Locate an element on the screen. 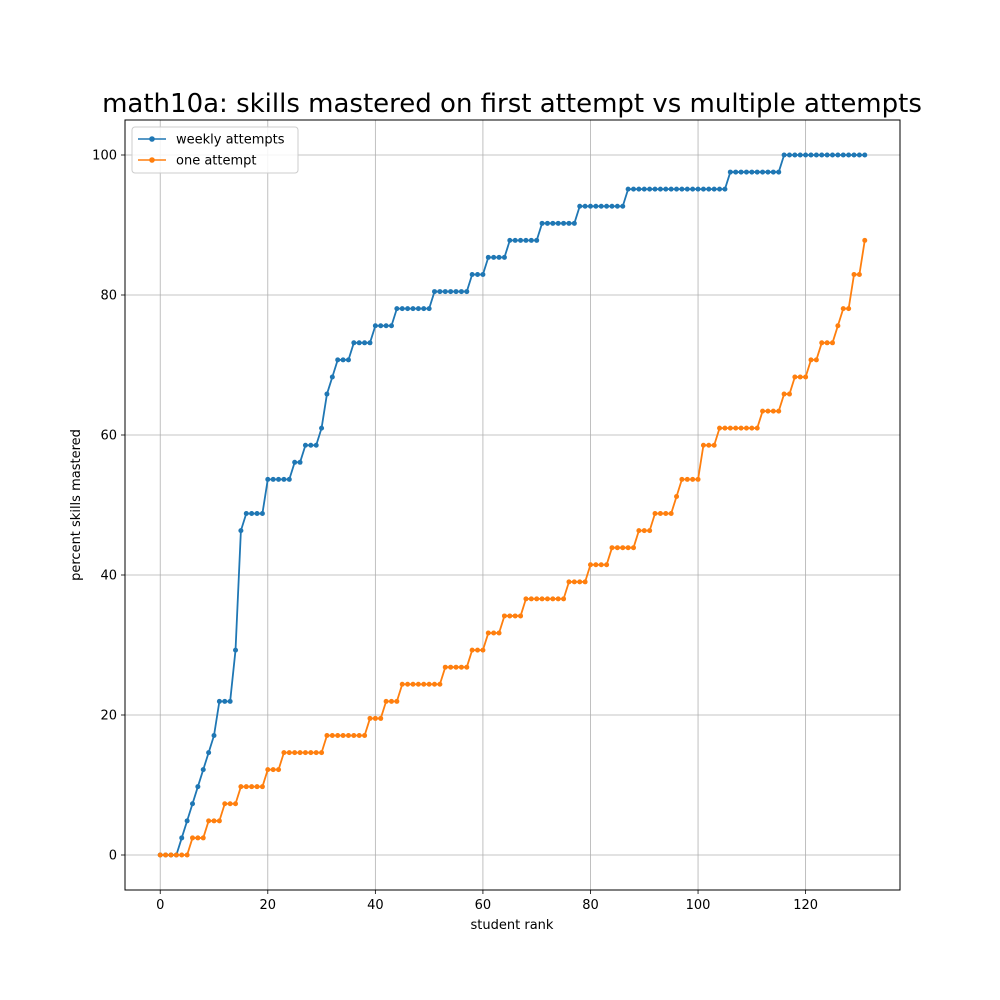 The width and height of the screenshot is (1000, 1000). legend-box is located at coordinates (215, 150).